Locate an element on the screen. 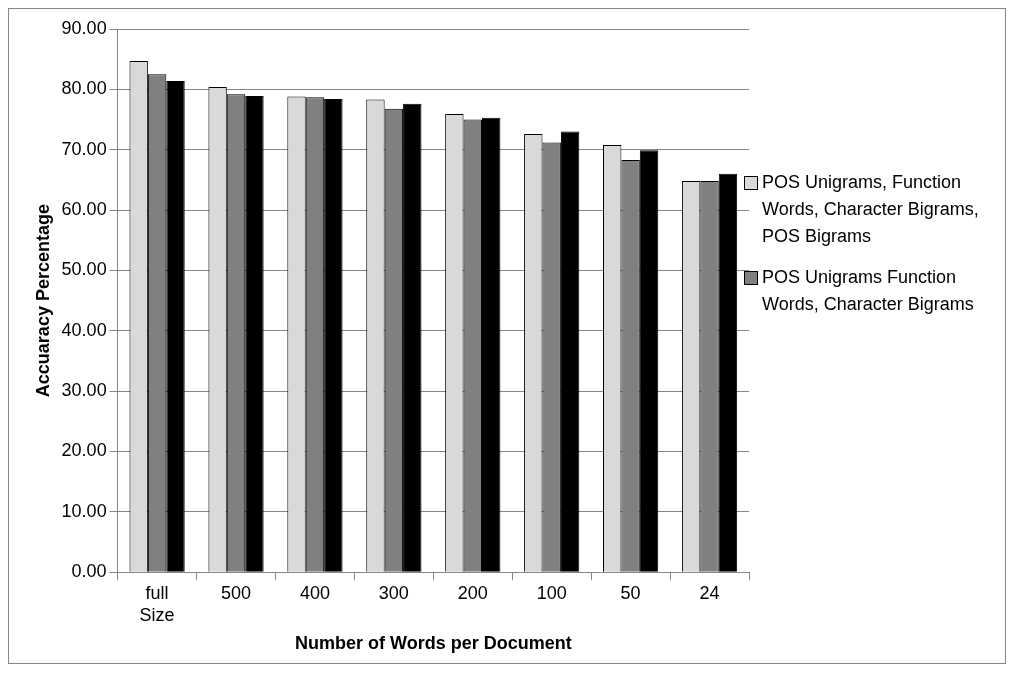 The image size is (1015, 673). y-tick-label: 10.00 is located at coordinates (84, 510).